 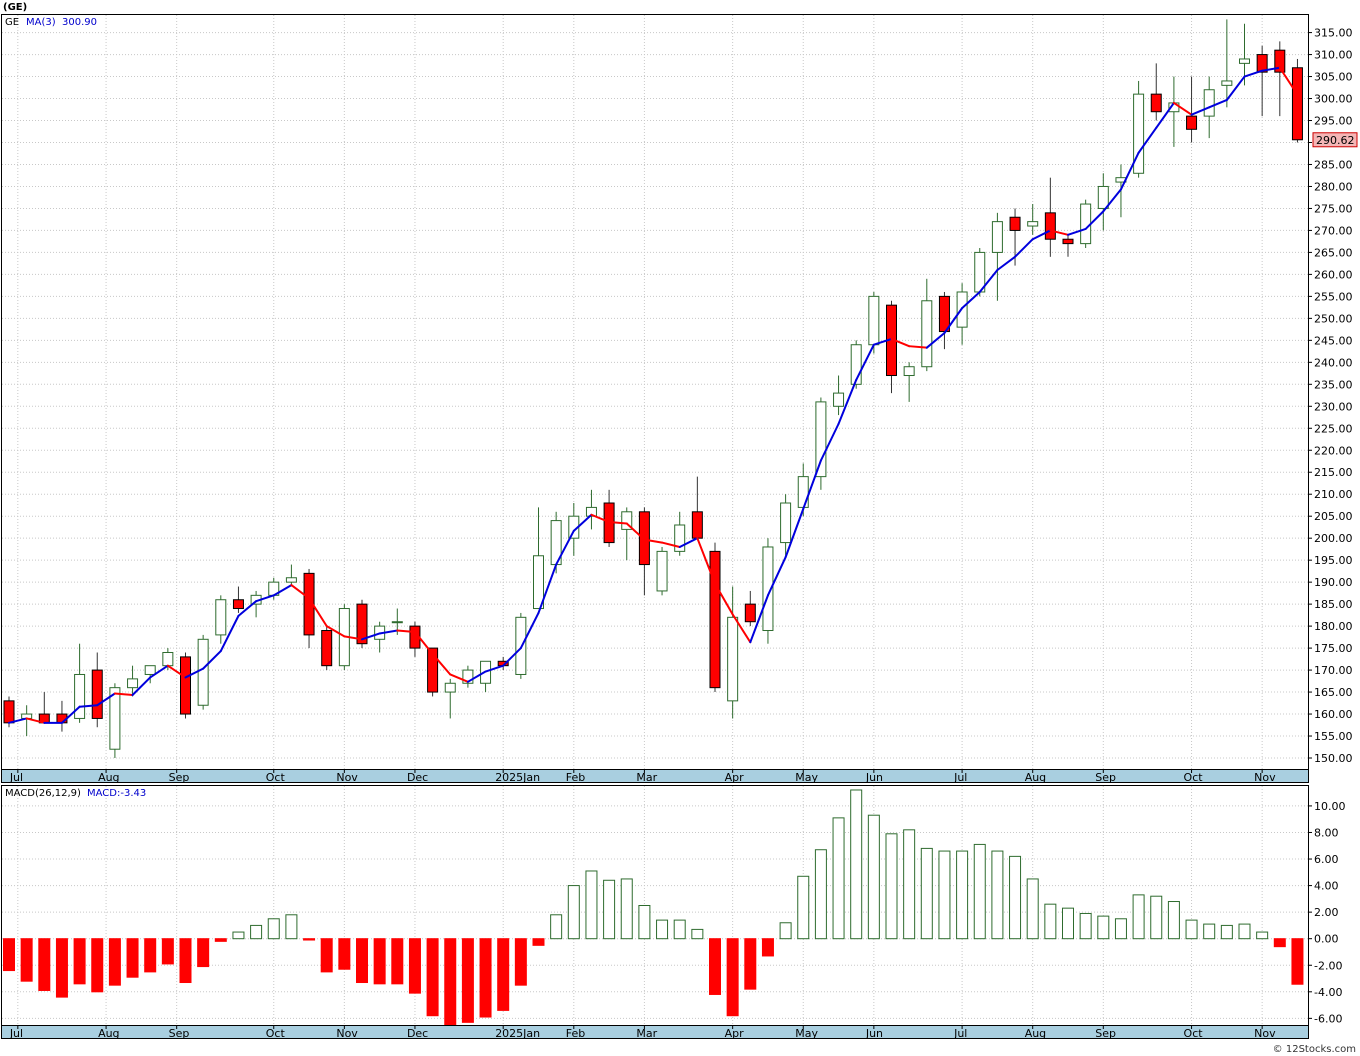 What do you see at coordinates (1326, 859) in the screenshot?
I see `macd-tick-label: 6.00` at bounding box center [1326, 859].